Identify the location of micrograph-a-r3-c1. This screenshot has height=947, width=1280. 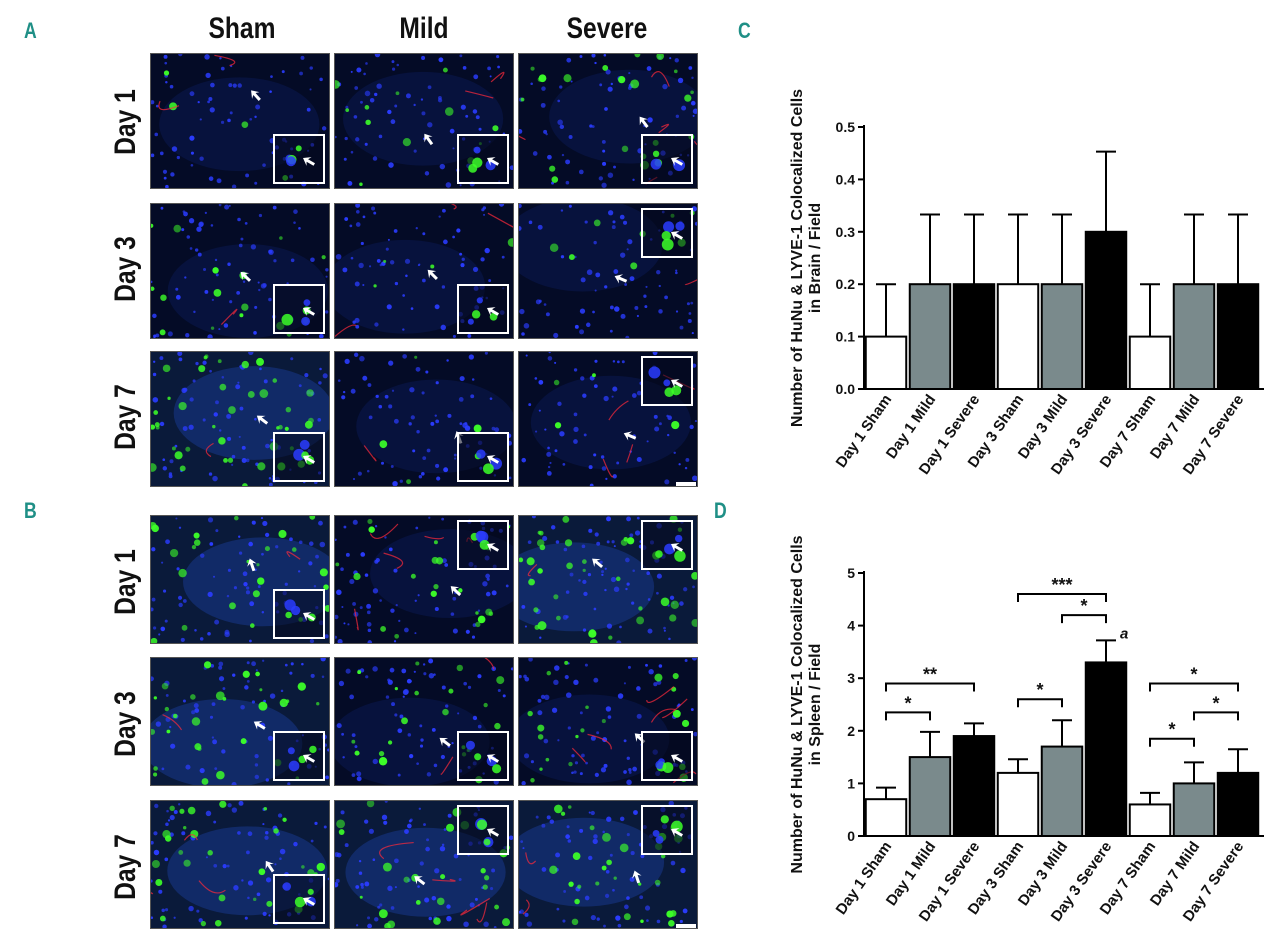
(240, 419).